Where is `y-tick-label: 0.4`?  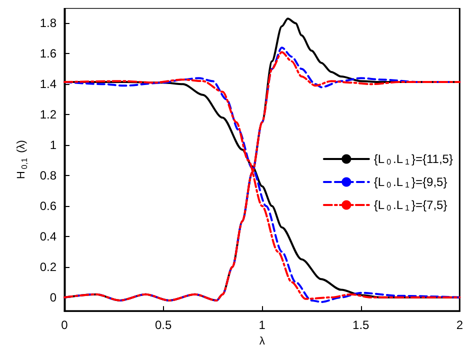 y-tick-label: 0.4 is located at coordinates (48, 236).